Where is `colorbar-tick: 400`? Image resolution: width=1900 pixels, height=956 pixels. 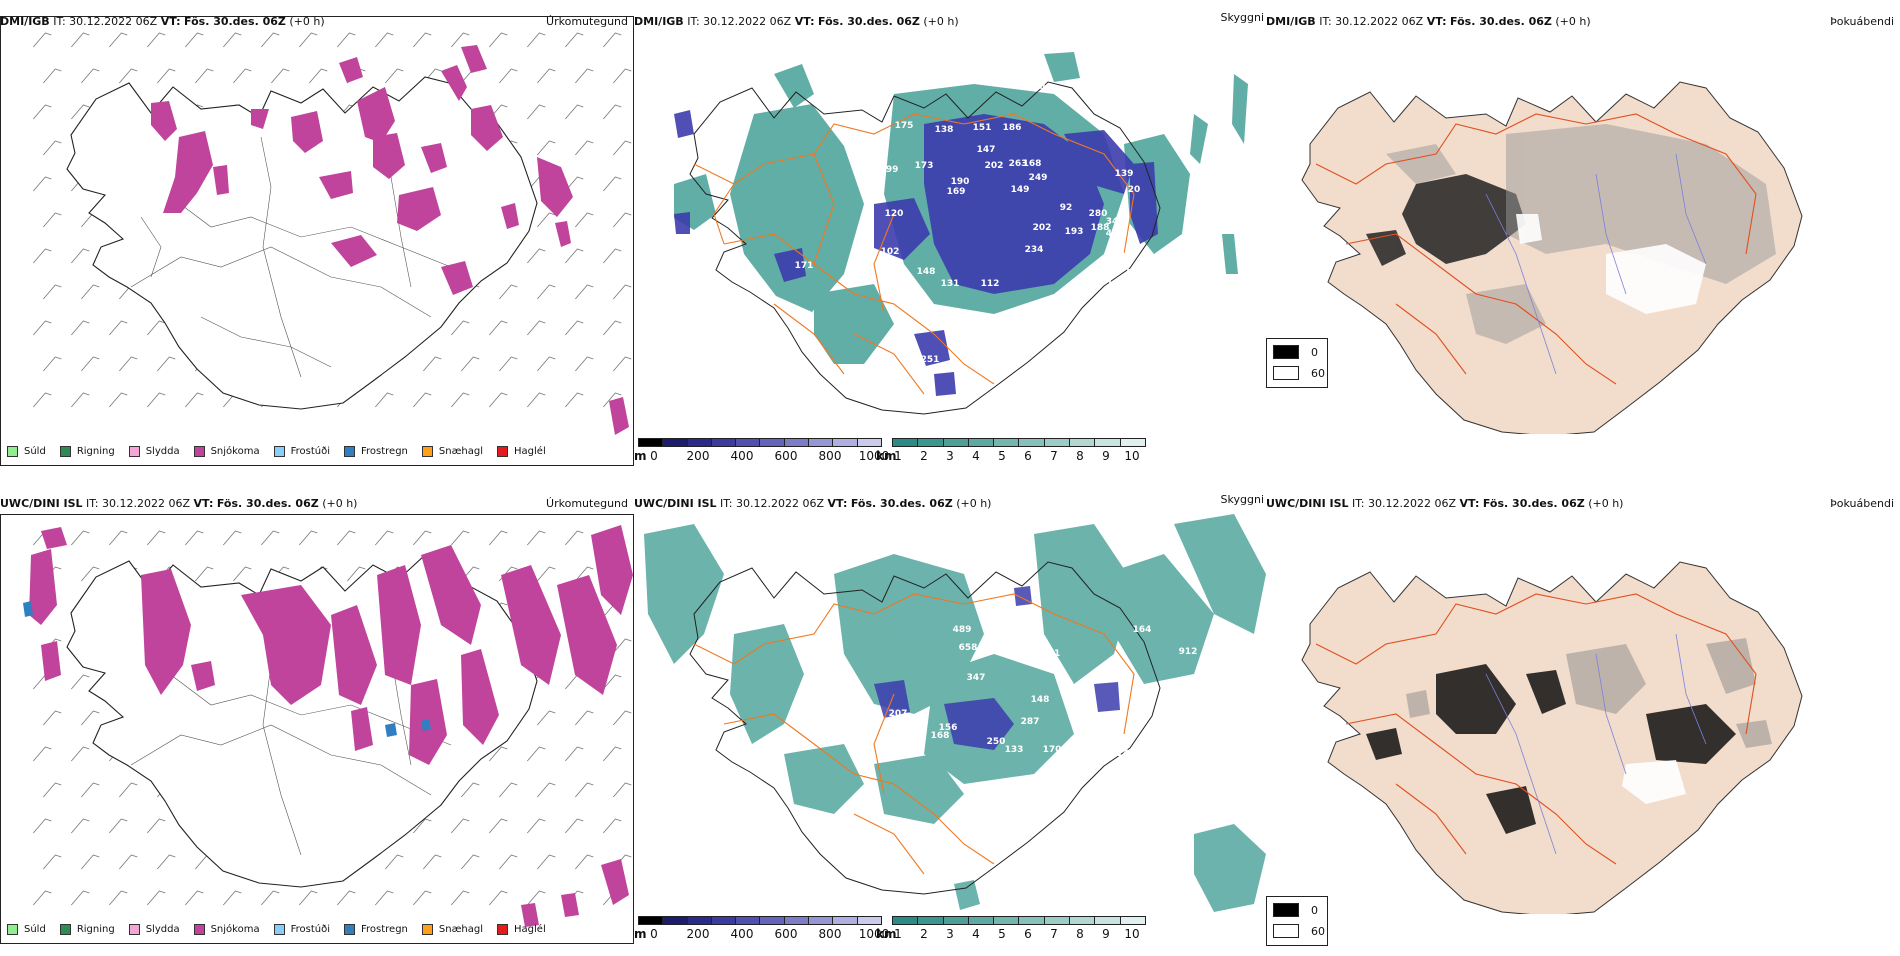
colorbar-tick: 400 is located at coordinates (742, 934).